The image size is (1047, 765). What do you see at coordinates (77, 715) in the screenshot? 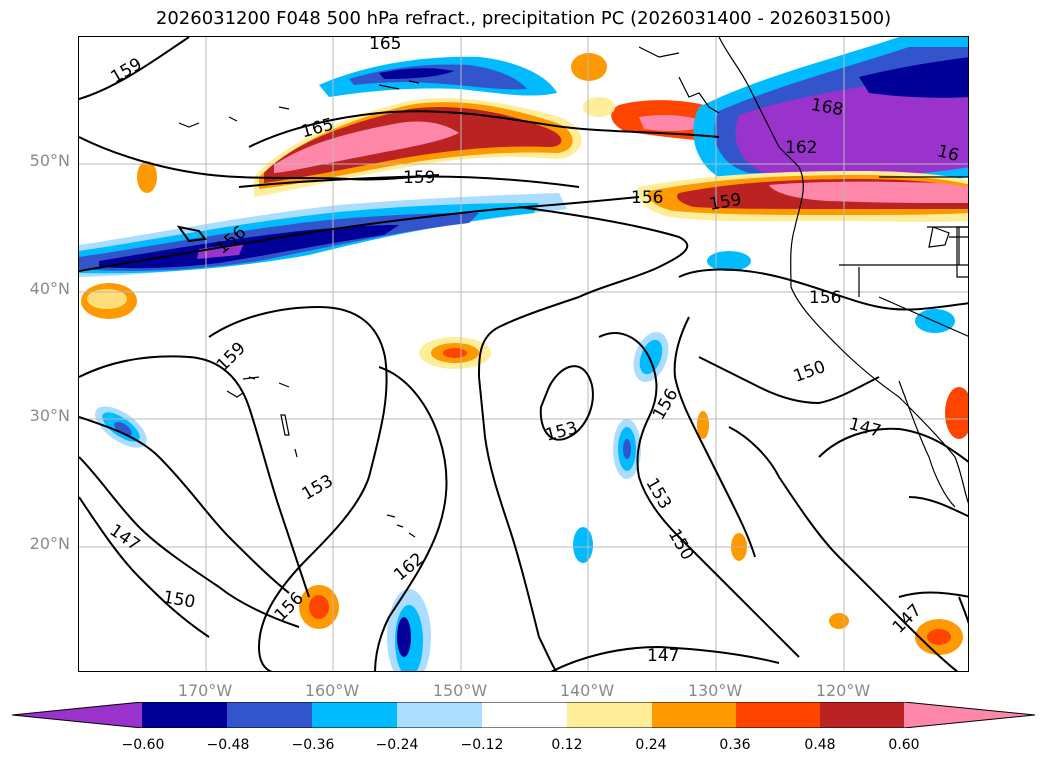
I see `colorbar-segment-min` at bounding box center [77, 715].